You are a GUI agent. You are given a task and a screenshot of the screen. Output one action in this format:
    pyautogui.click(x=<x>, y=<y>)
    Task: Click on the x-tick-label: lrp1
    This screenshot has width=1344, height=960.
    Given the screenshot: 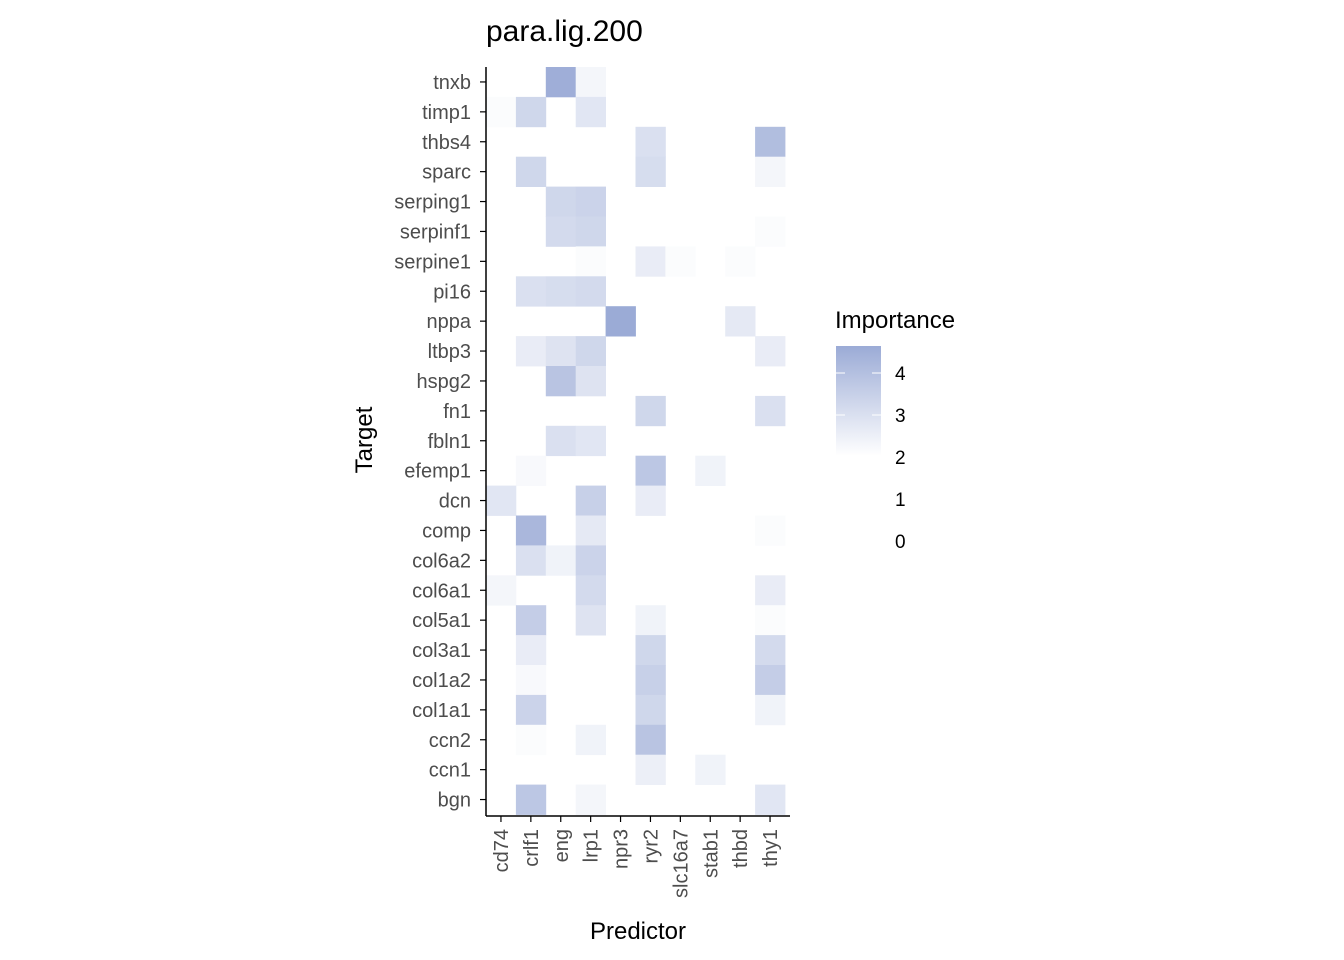 What is the action you would take?
    pyautogui.click(x=592, y=845)
    